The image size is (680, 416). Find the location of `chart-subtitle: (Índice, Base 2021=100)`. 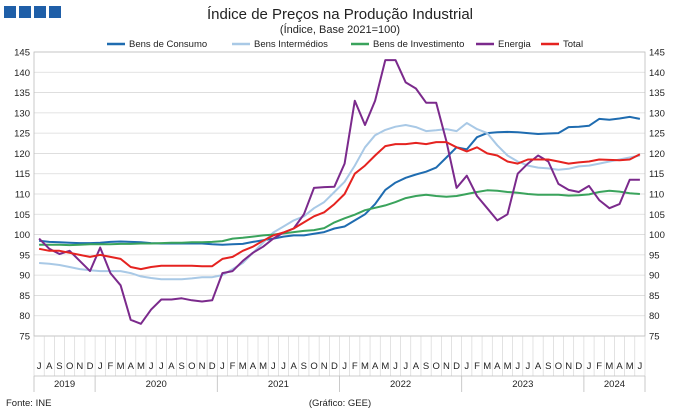

chart-subtitle: (Índice, Base 2021=100) is located at coordinates (340, 30).